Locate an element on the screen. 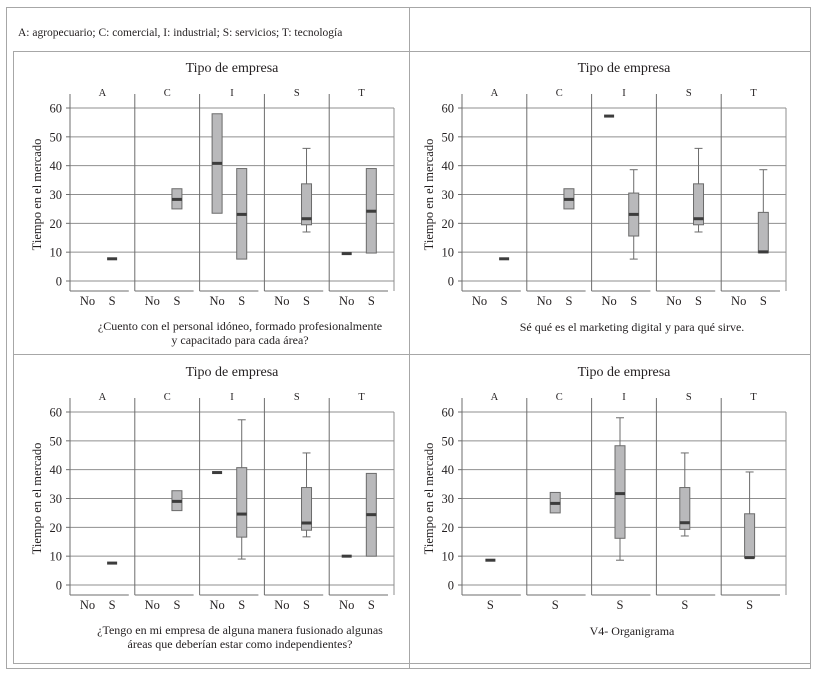  boxplot-T-No is located at coordinates (346, 254).